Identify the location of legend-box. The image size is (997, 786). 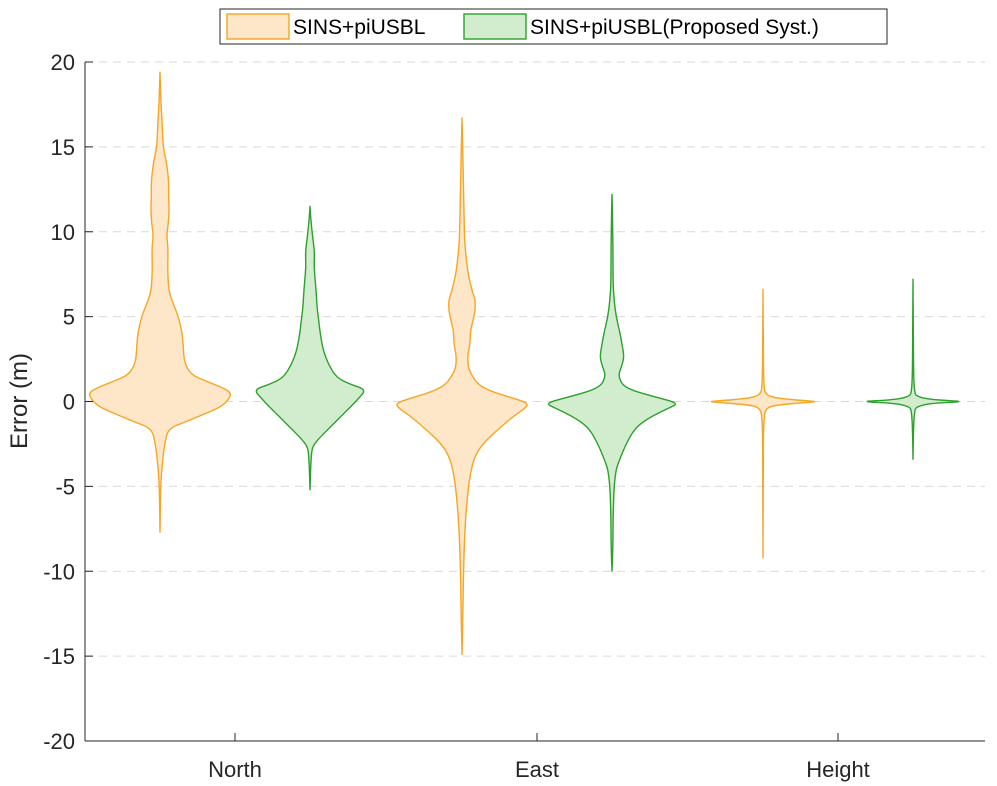
(553, 26).